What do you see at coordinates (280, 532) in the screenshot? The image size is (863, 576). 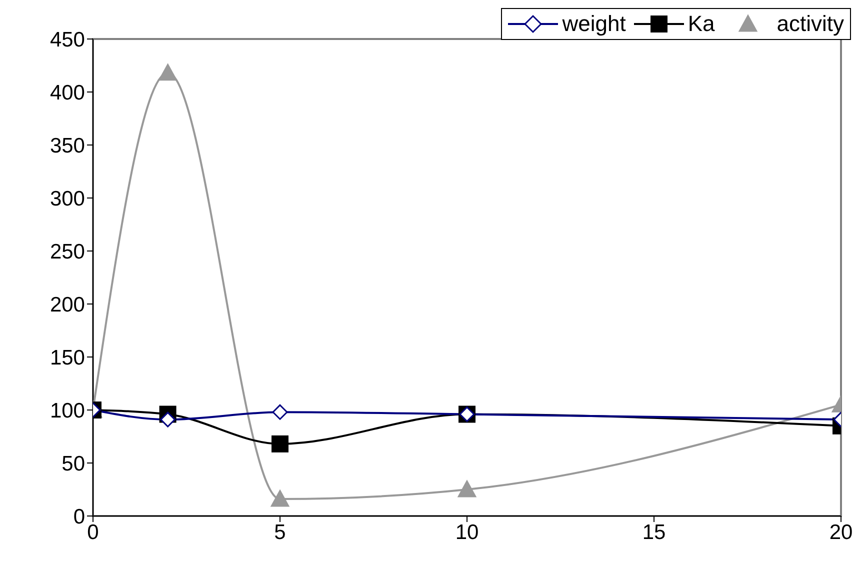 I see `x-tick-label: 5` at bounding box center [280, 532].